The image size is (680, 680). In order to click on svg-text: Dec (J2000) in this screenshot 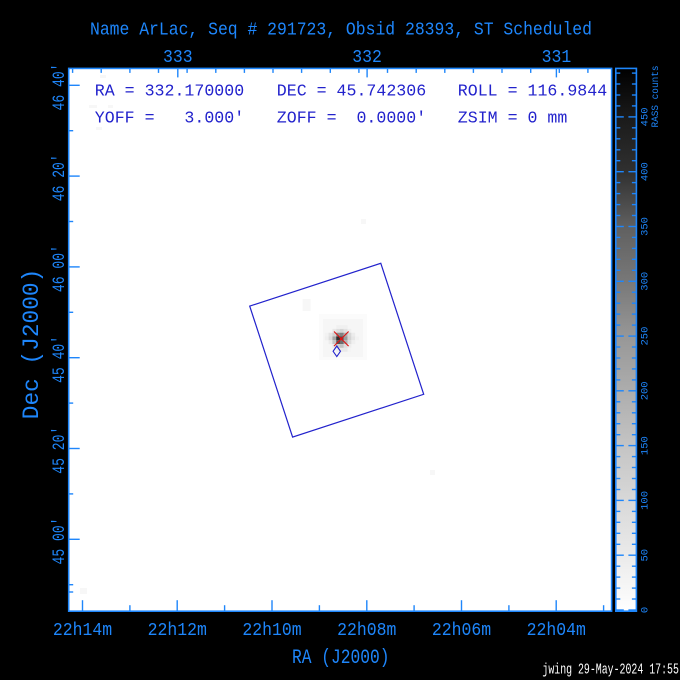, I will do `click(32, 344)`.